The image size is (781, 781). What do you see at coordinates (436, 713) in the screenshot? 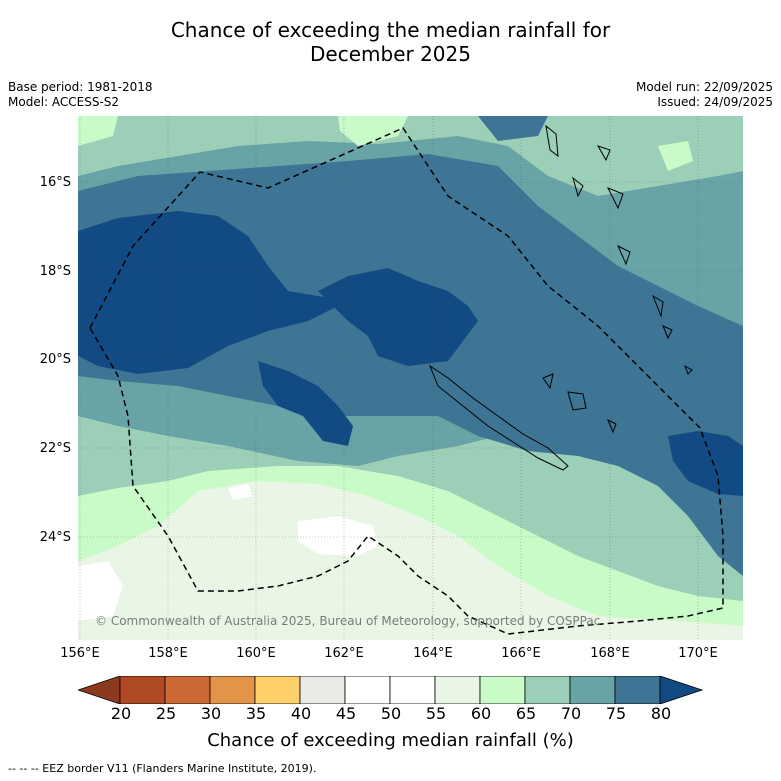
I see `colorbar-tick-55: 55` at bounding box center [436, 713].